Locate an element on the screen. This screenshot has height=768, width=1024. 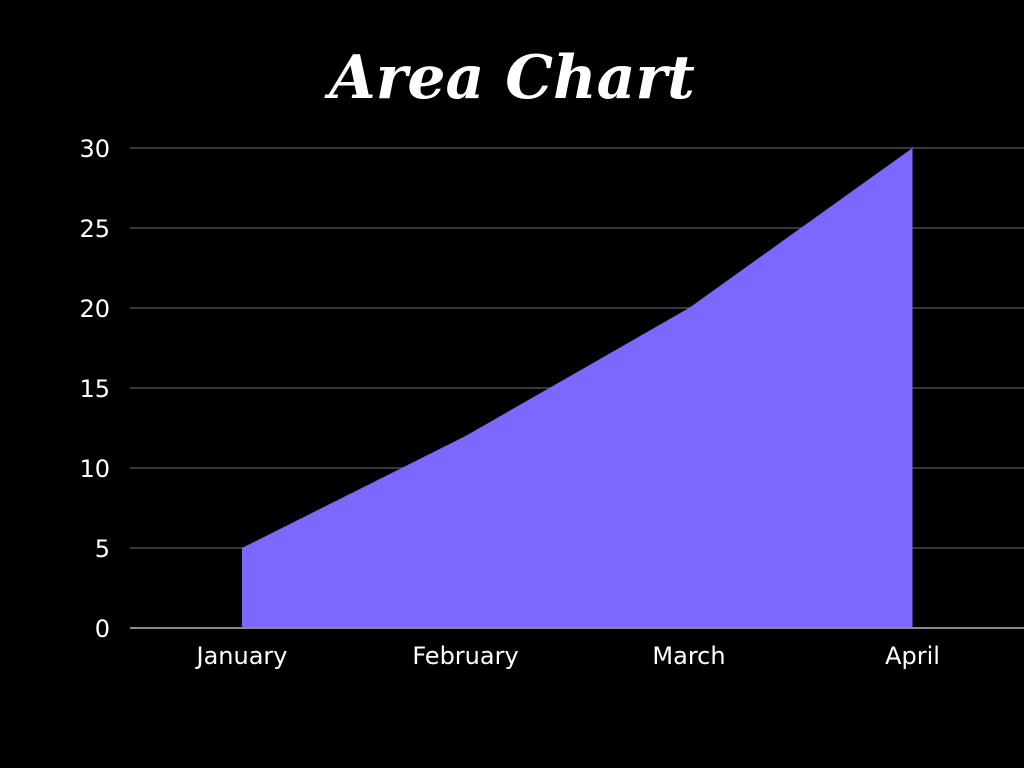
x-tick-label-march: March is located at coordinates (688, 656).